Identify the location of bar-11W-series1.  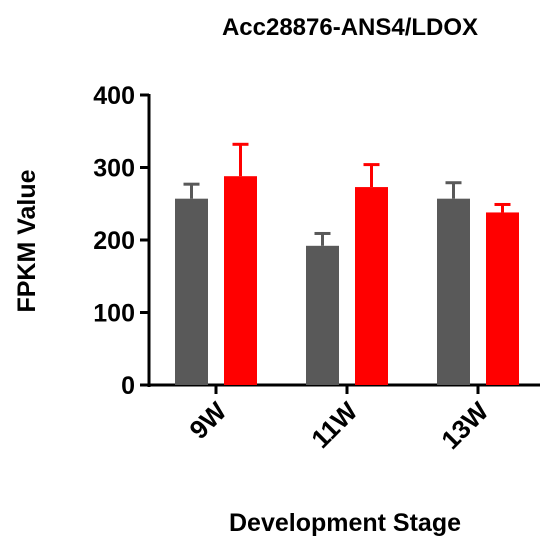
(322, 315).